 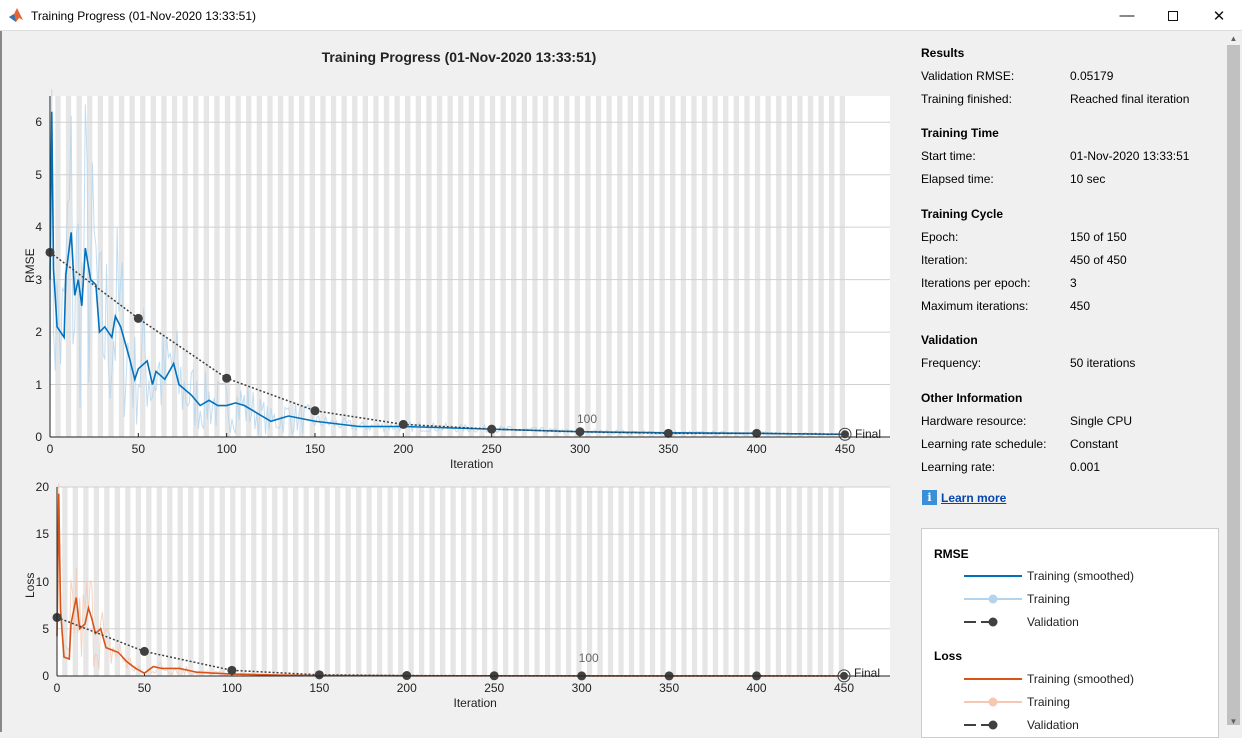 What do you see at coordinates (974, 421) in the screenshot?
I see `info-label: Hardware resource:` at bounding box center [974, 421].